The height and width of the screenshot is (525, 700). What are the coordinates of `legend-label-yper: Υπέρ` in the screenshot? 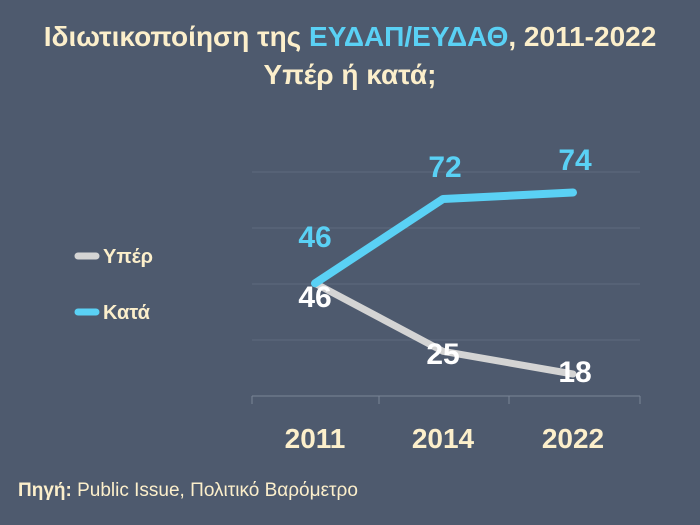 It's located at (128, 257).